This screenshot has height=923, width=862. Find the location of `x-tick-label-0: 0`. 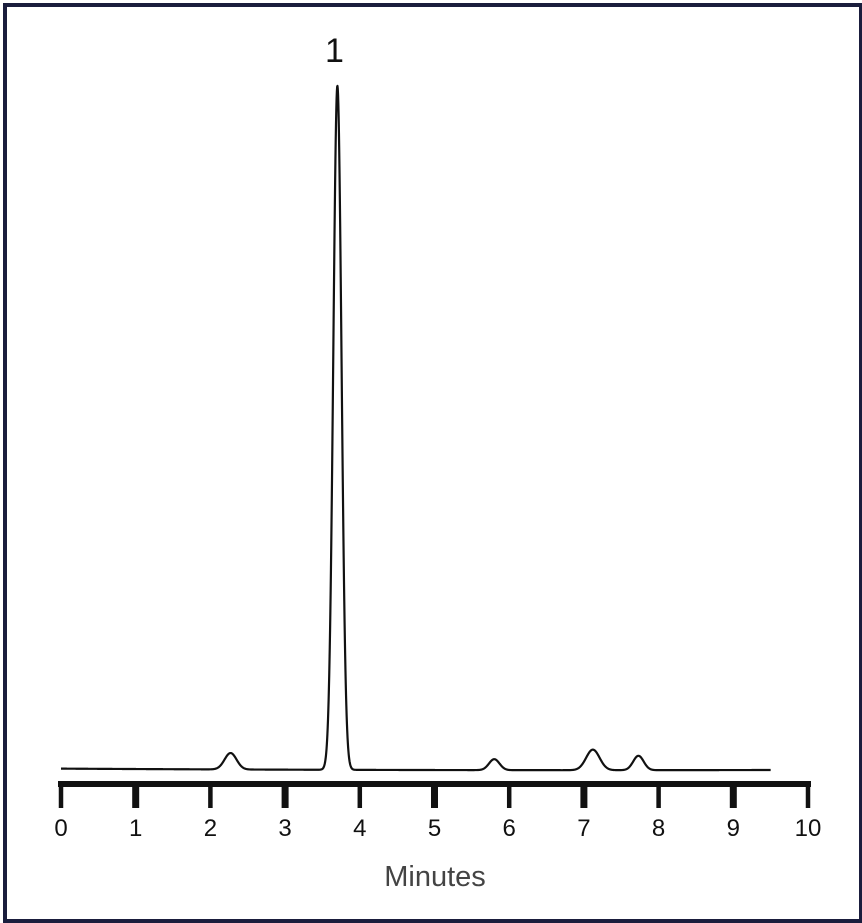

x-tick-label-0: 0 is located at coordinates (60, 828).